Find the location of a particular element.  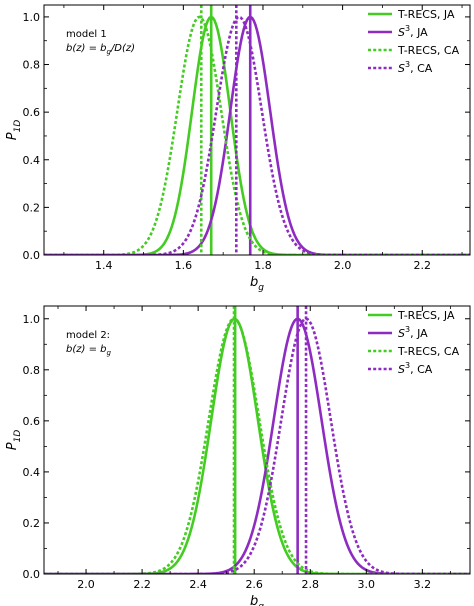

x-tick-label: 2.4 is located at coordinates (198, 584).